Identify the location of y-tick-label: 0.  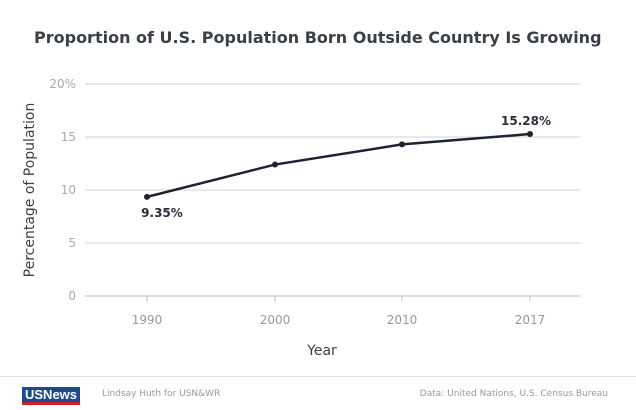
(72, 296).